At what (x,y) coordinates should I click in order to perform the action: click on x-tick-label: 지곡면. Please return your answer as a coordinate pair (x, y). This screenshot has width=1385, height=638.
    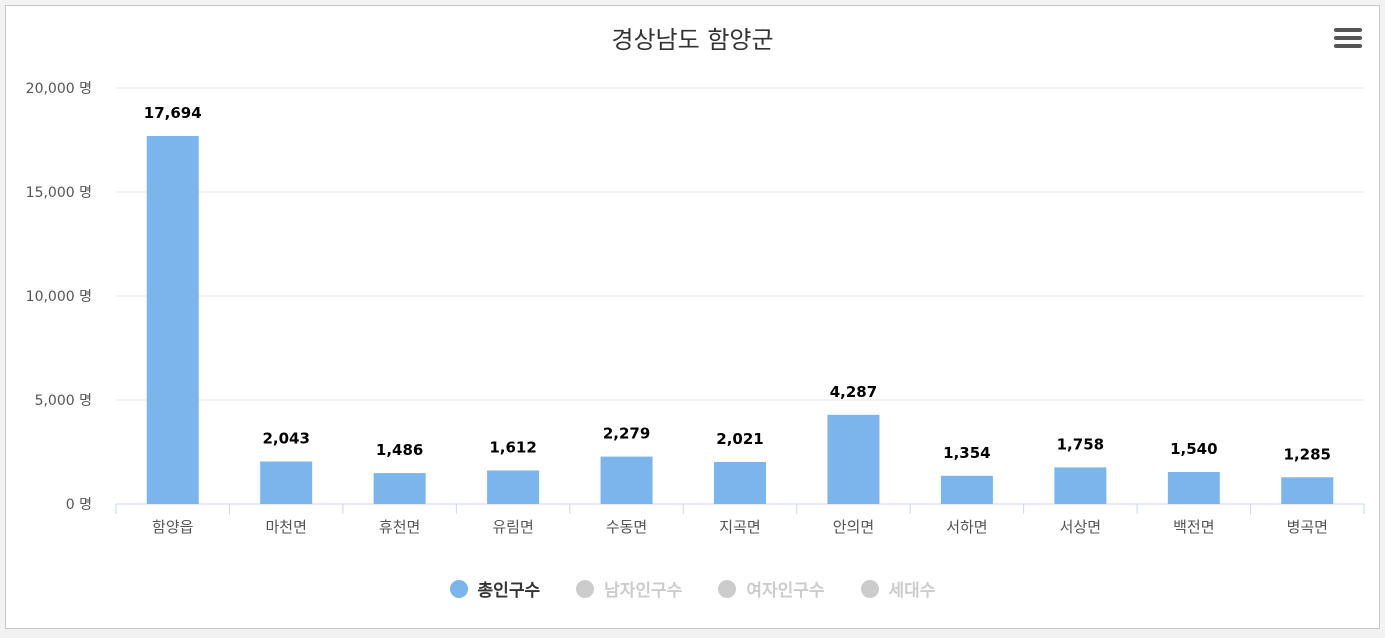
    Looking at the image, I should click on (739, 527).